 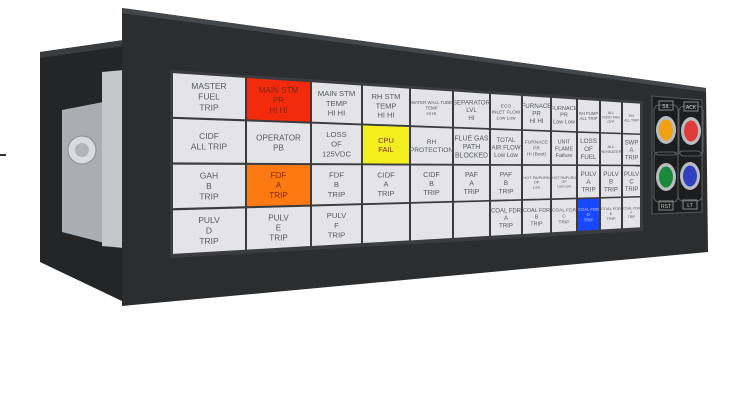 I want to click on control-buttons: SIL ACK RST LT, so click(x=678, y=155).